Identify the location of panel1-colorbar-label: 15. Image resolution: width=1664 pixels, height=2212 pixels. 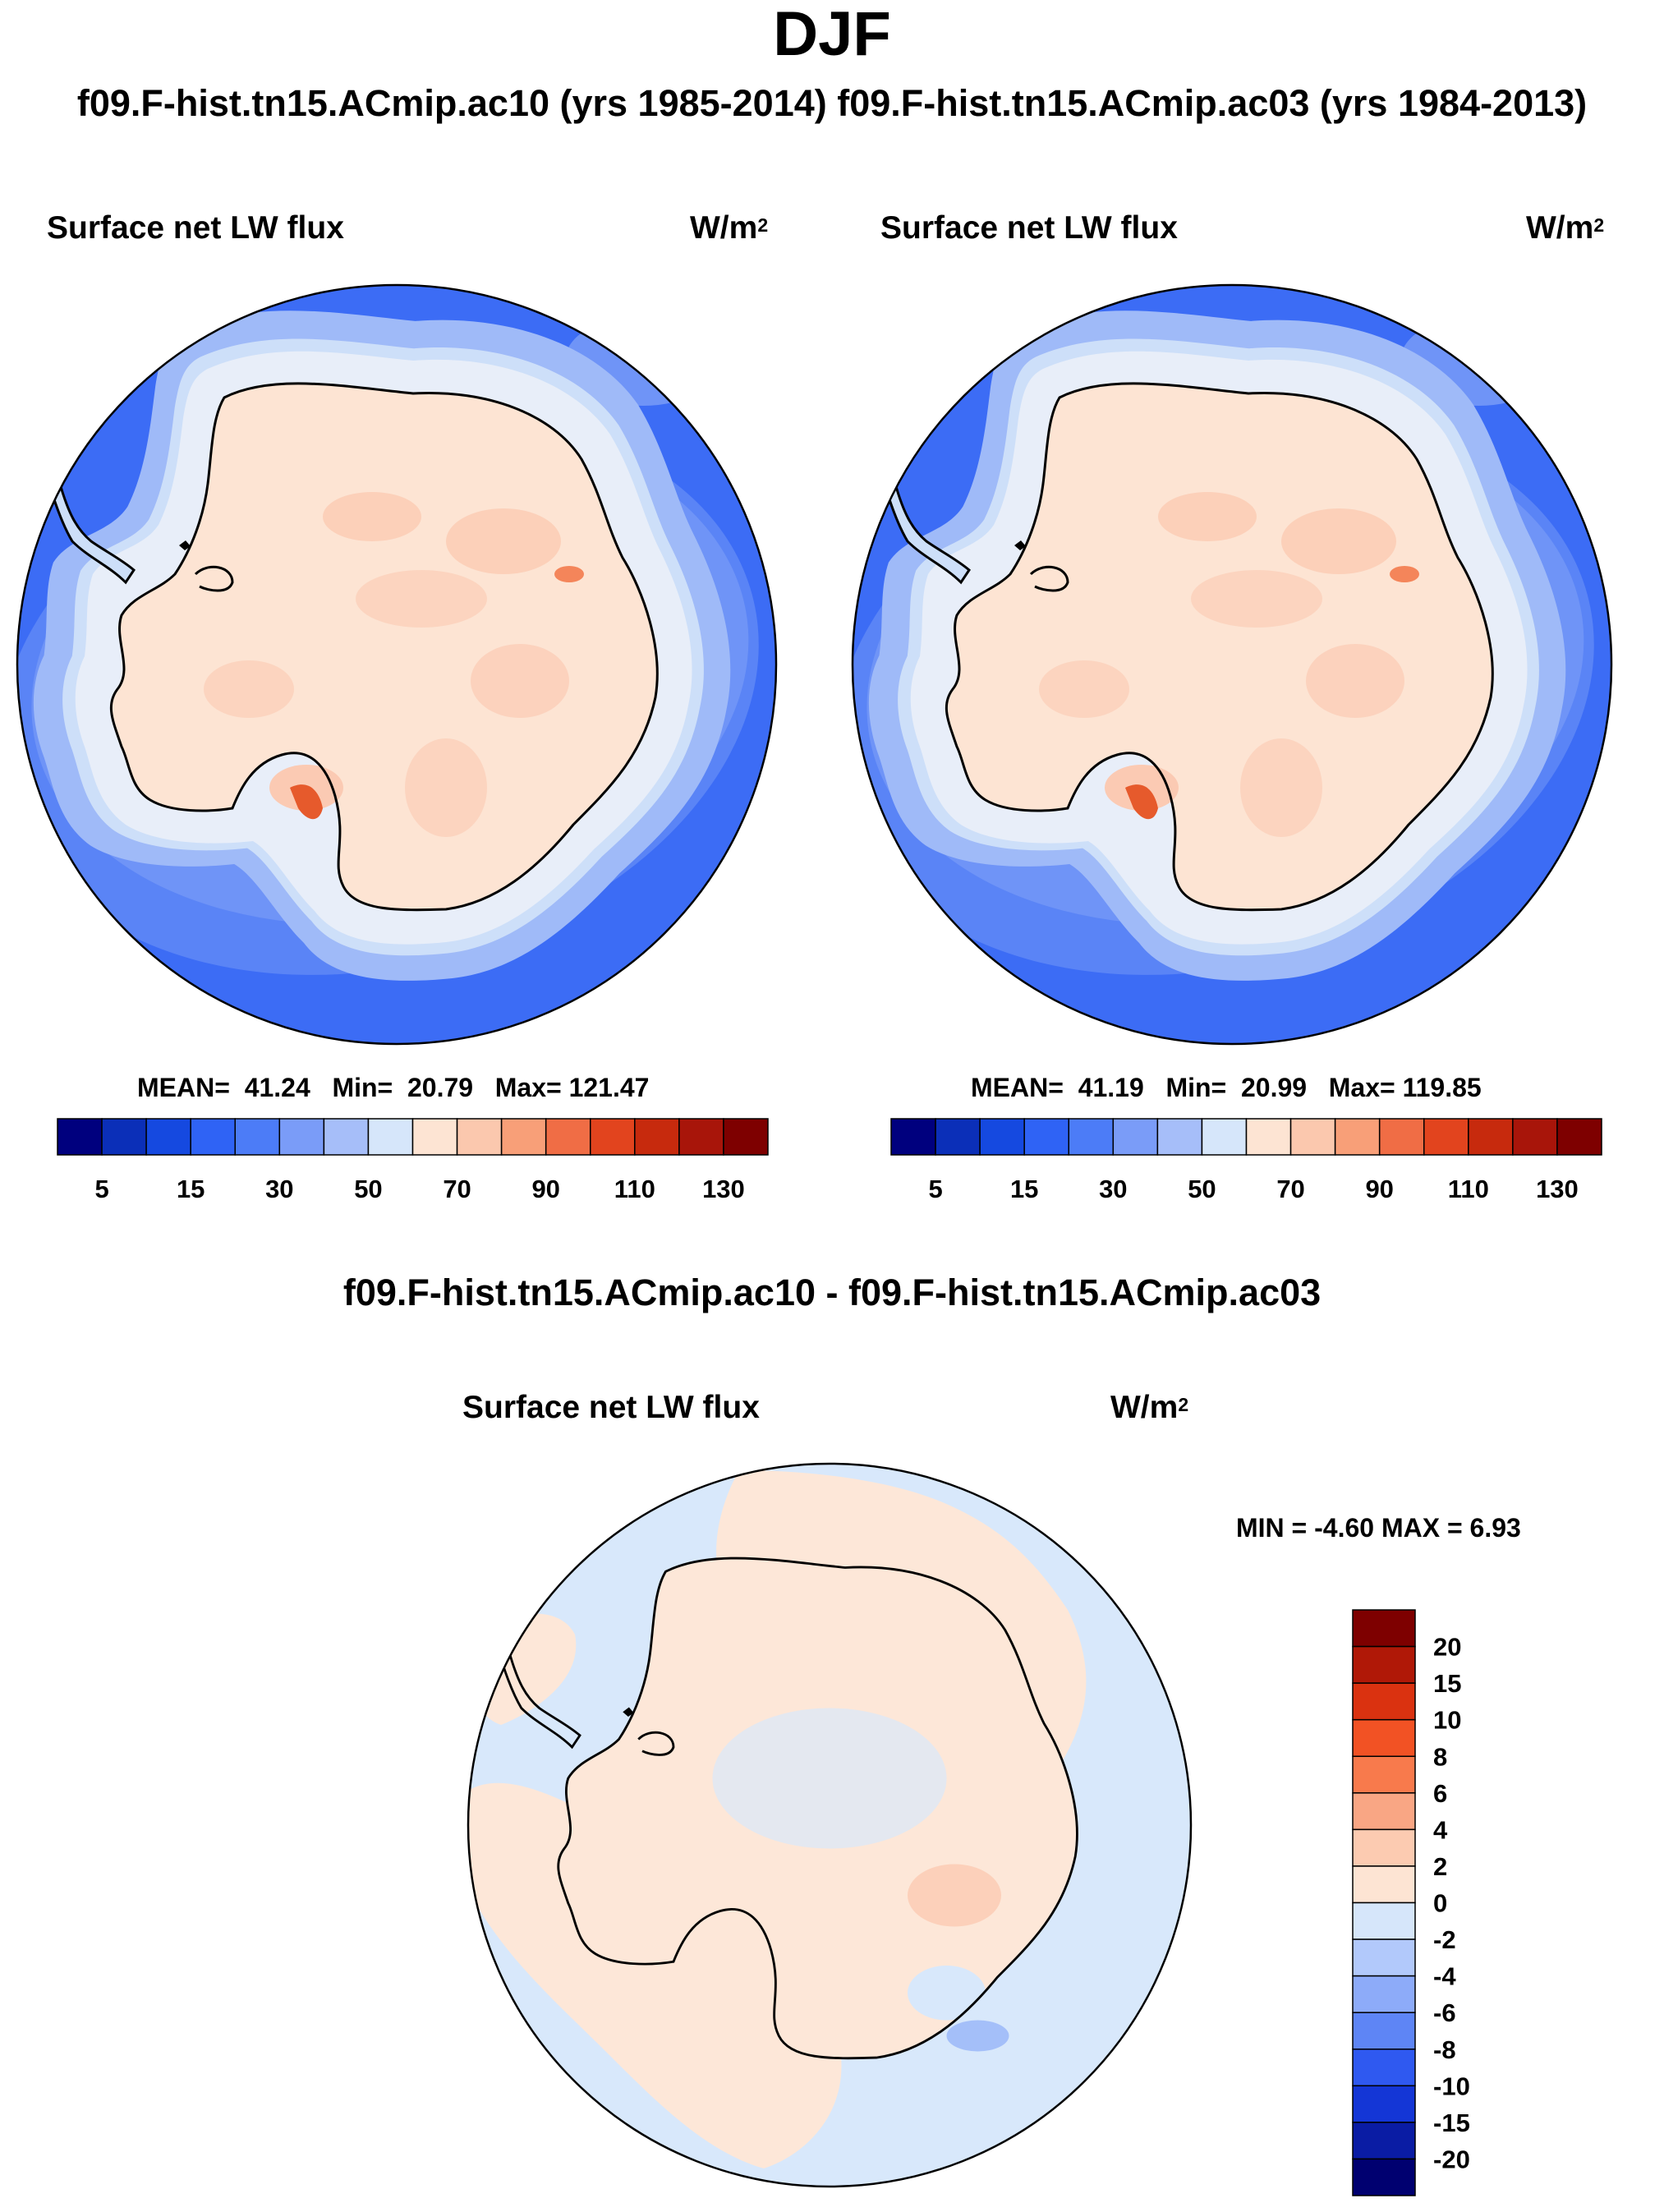
(191, 1189).